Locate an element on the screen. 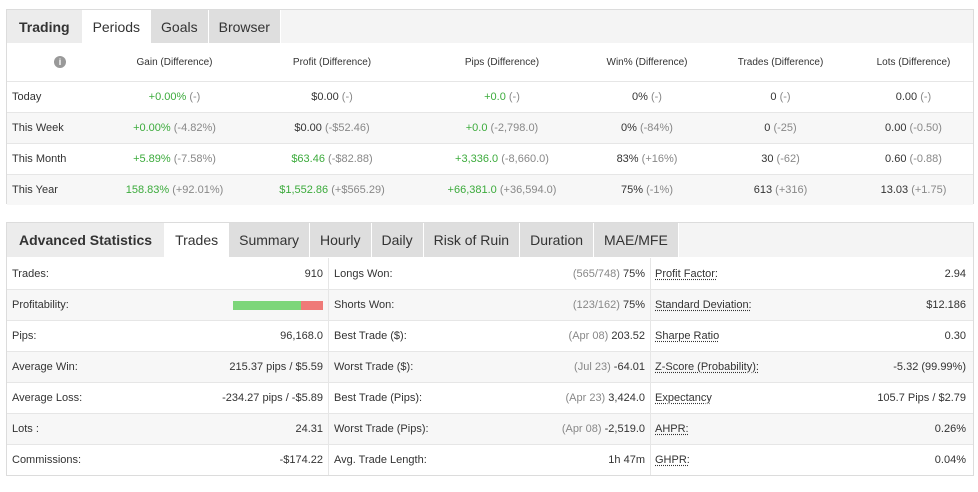 The height and width of the screenshot is (492, 978). profit-cell: $0.00 (-) is located at coordinates (332, 97).